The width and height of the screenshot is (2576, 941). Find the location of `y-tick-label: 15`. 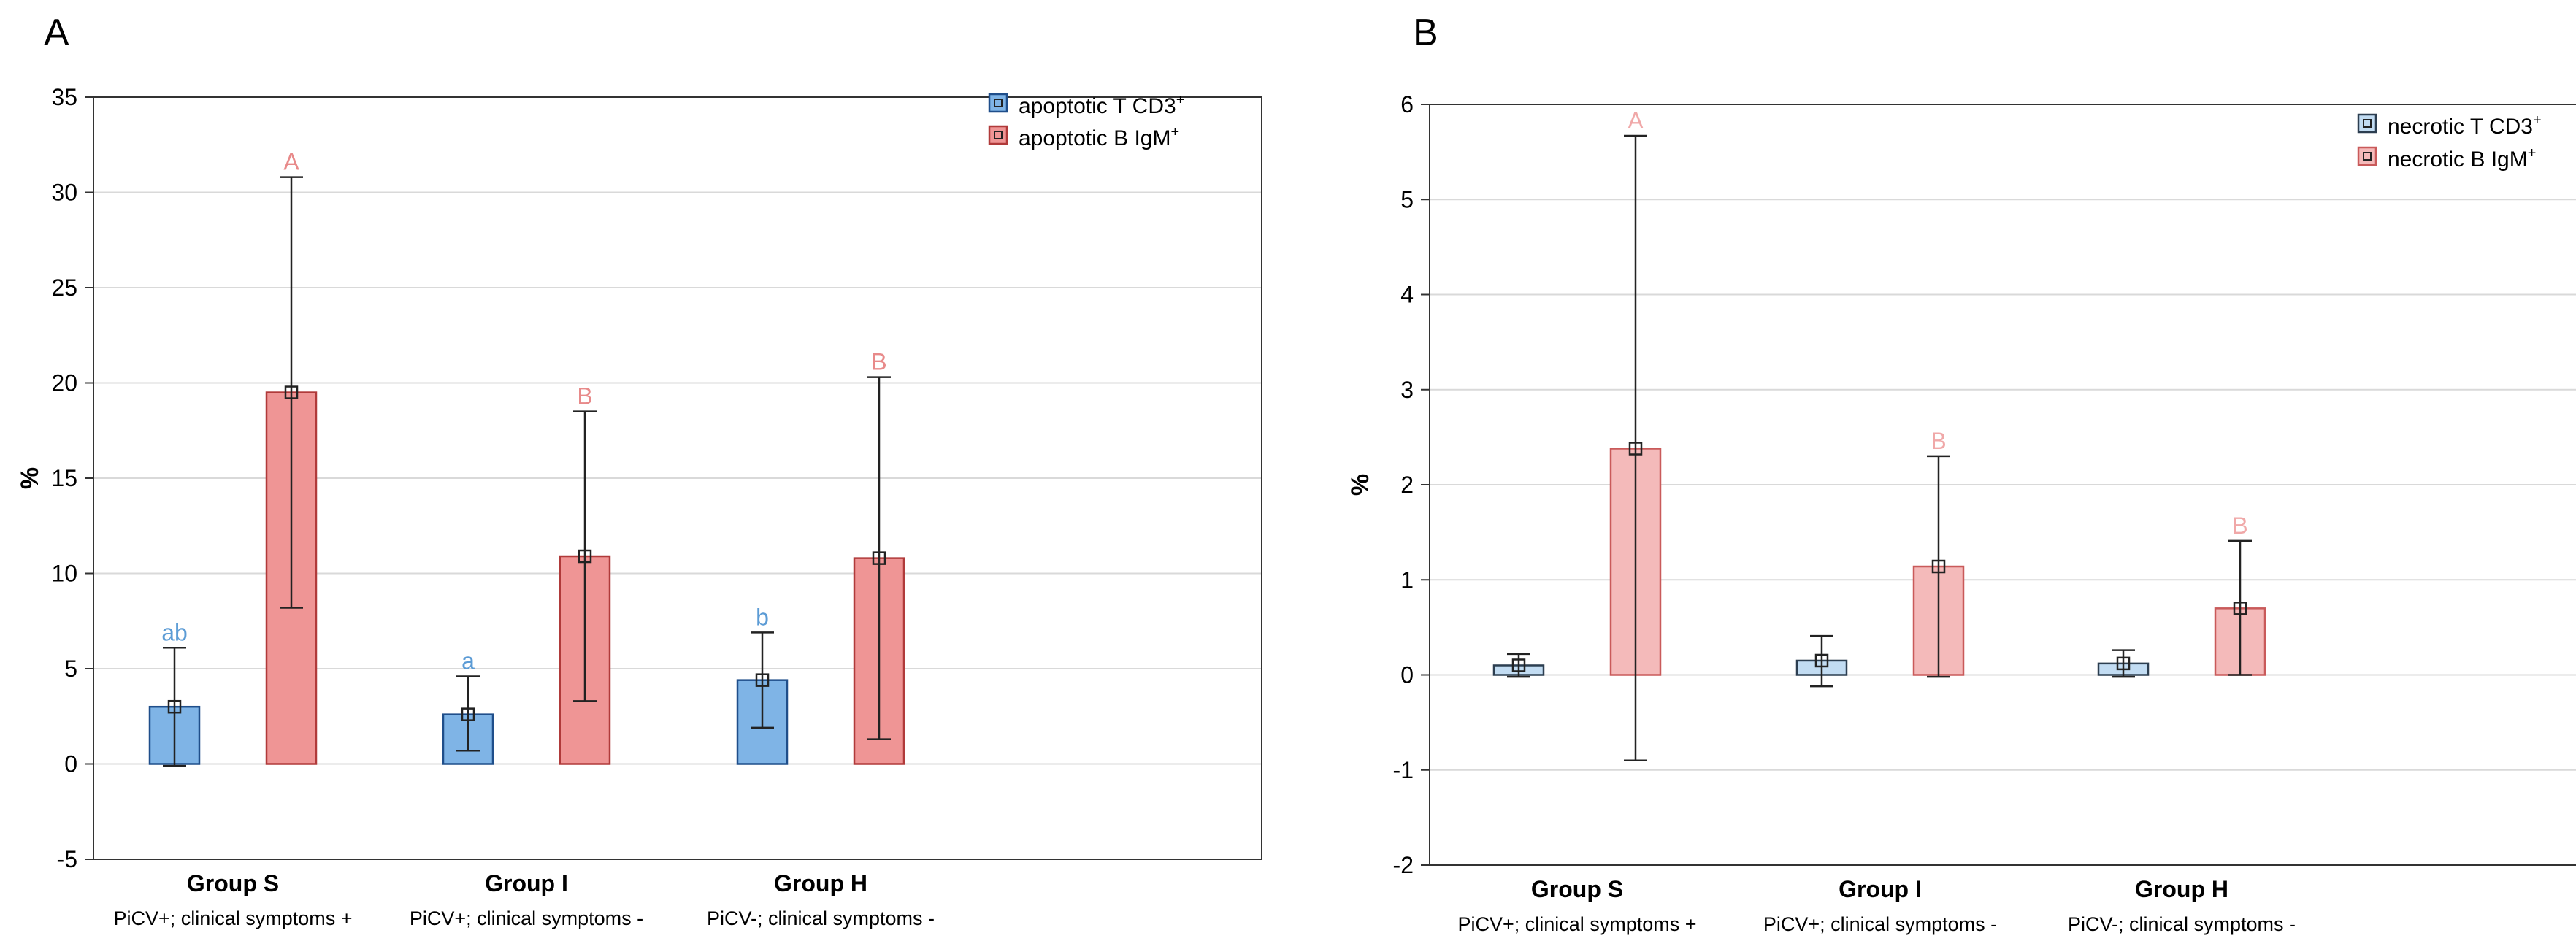

y-tick-label: 15 is located at coordinates (64, 478).